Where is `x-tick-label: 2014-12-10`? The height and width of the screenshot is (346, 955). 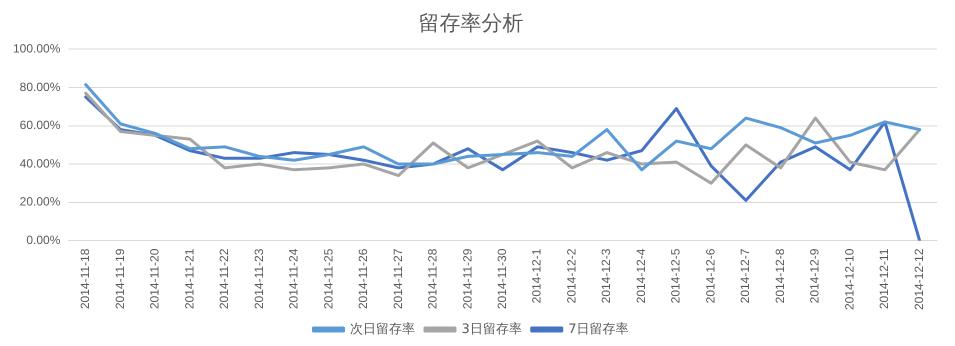 x-tick-label: 2014-12-10 is located at coordinates (849, 279).